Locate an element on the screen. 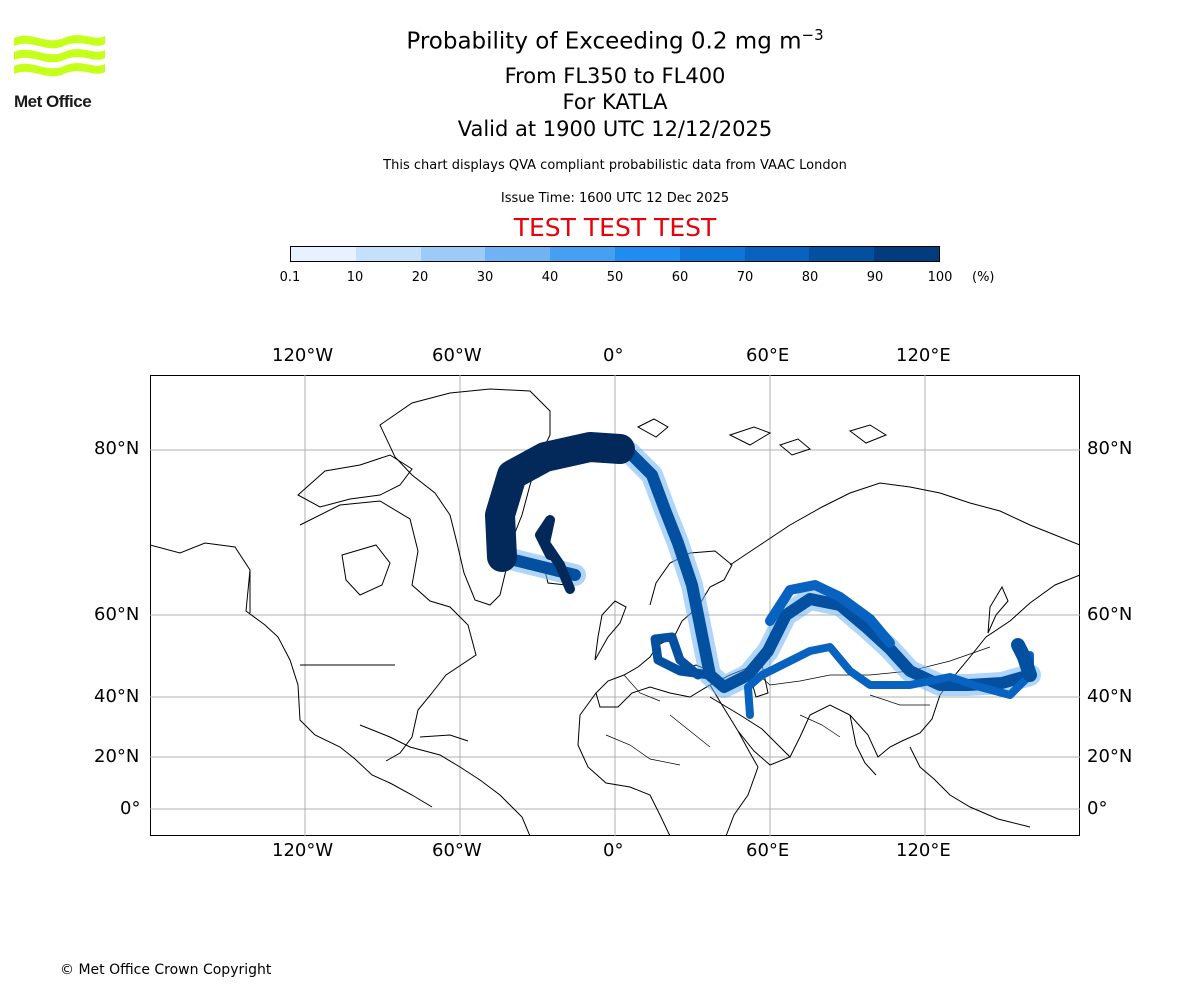 The height and width of the screenshot is (1000, 1200). bottom-lon-label: 60°W is located at coordinates (457, 850).